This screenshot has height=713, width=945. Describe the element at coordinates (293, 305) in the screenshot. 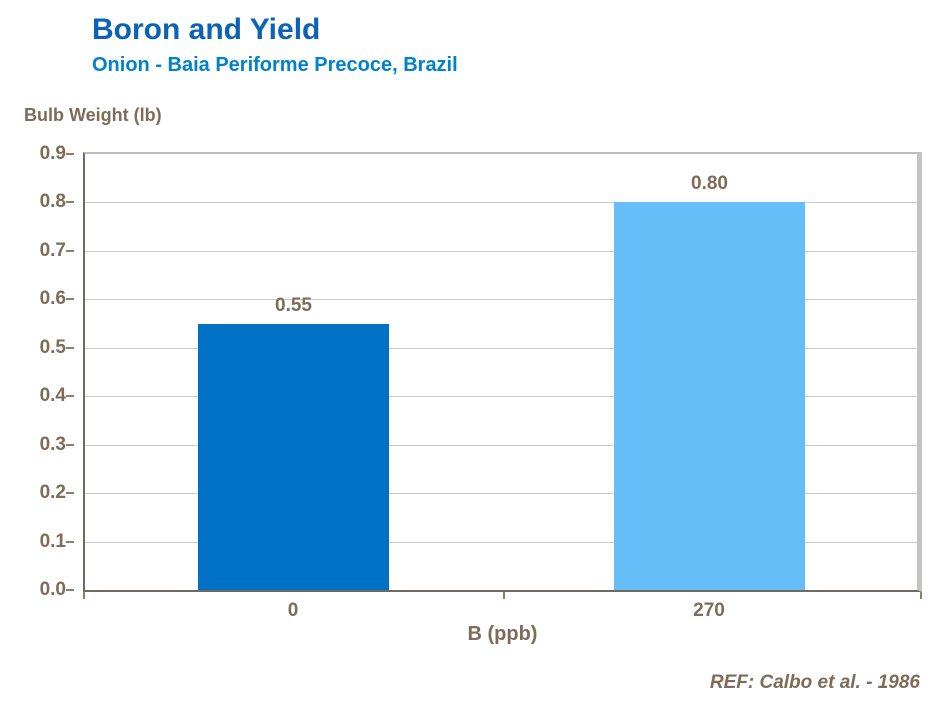

I see `bar-value-label: 0.55` at that location.